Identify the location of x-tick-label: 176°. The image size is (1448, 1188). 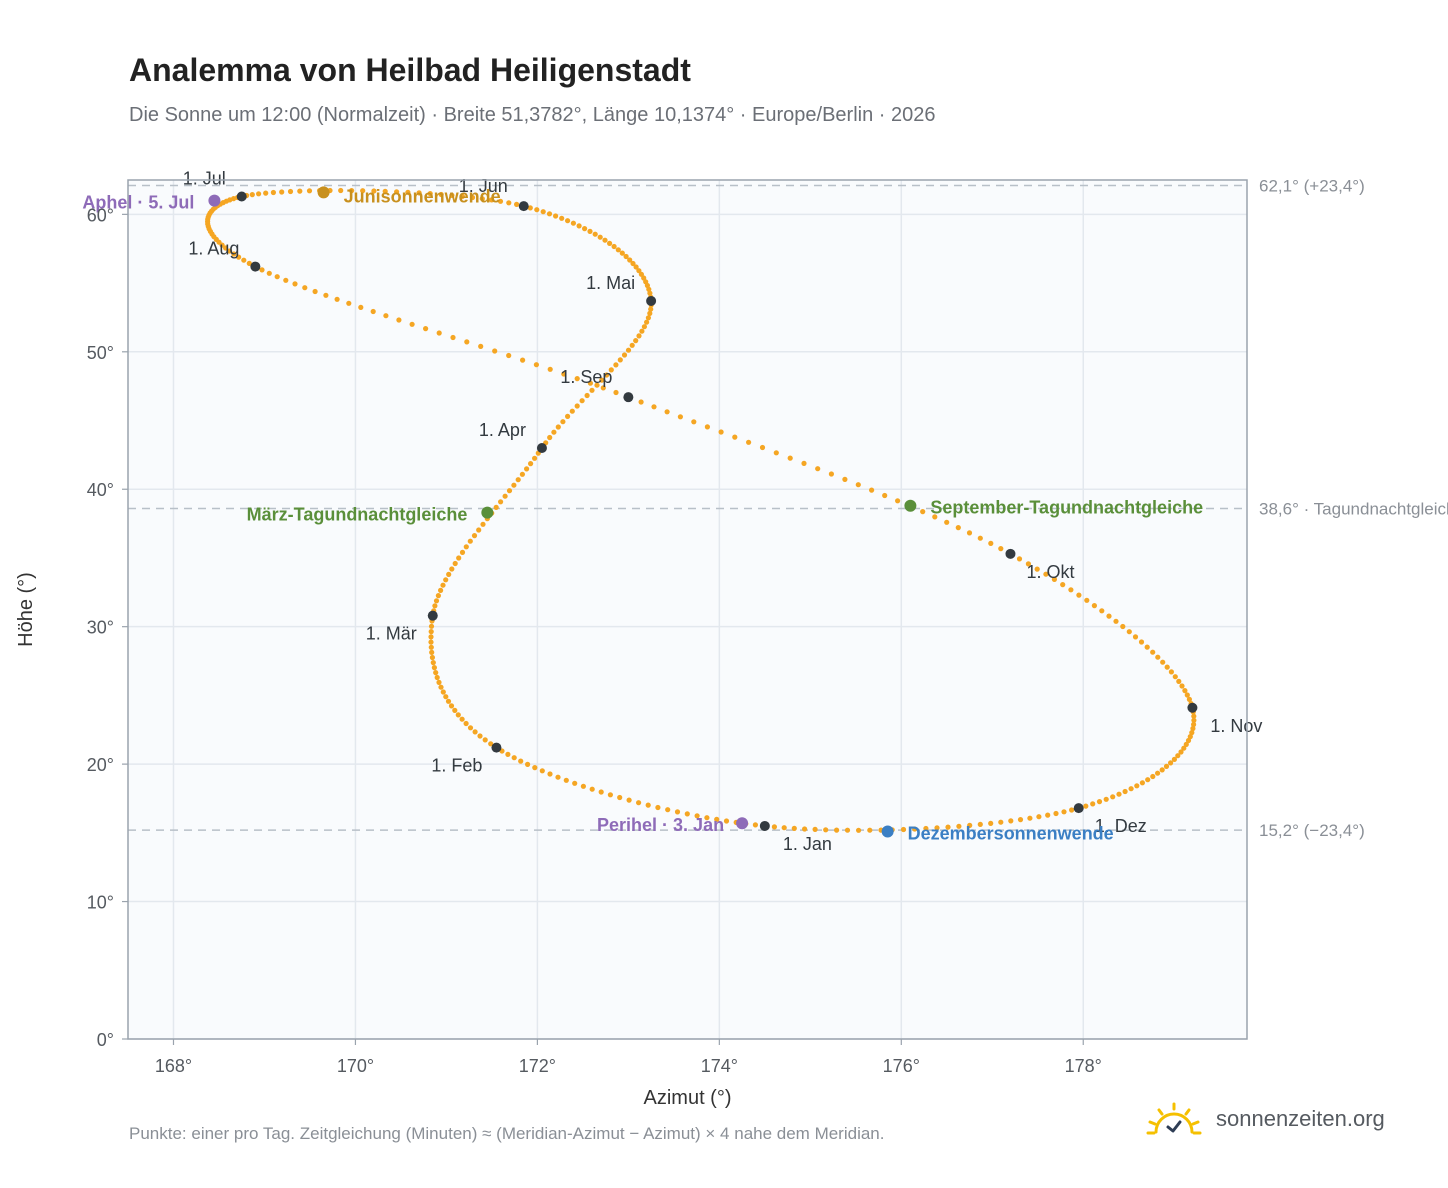
(901, 1066).